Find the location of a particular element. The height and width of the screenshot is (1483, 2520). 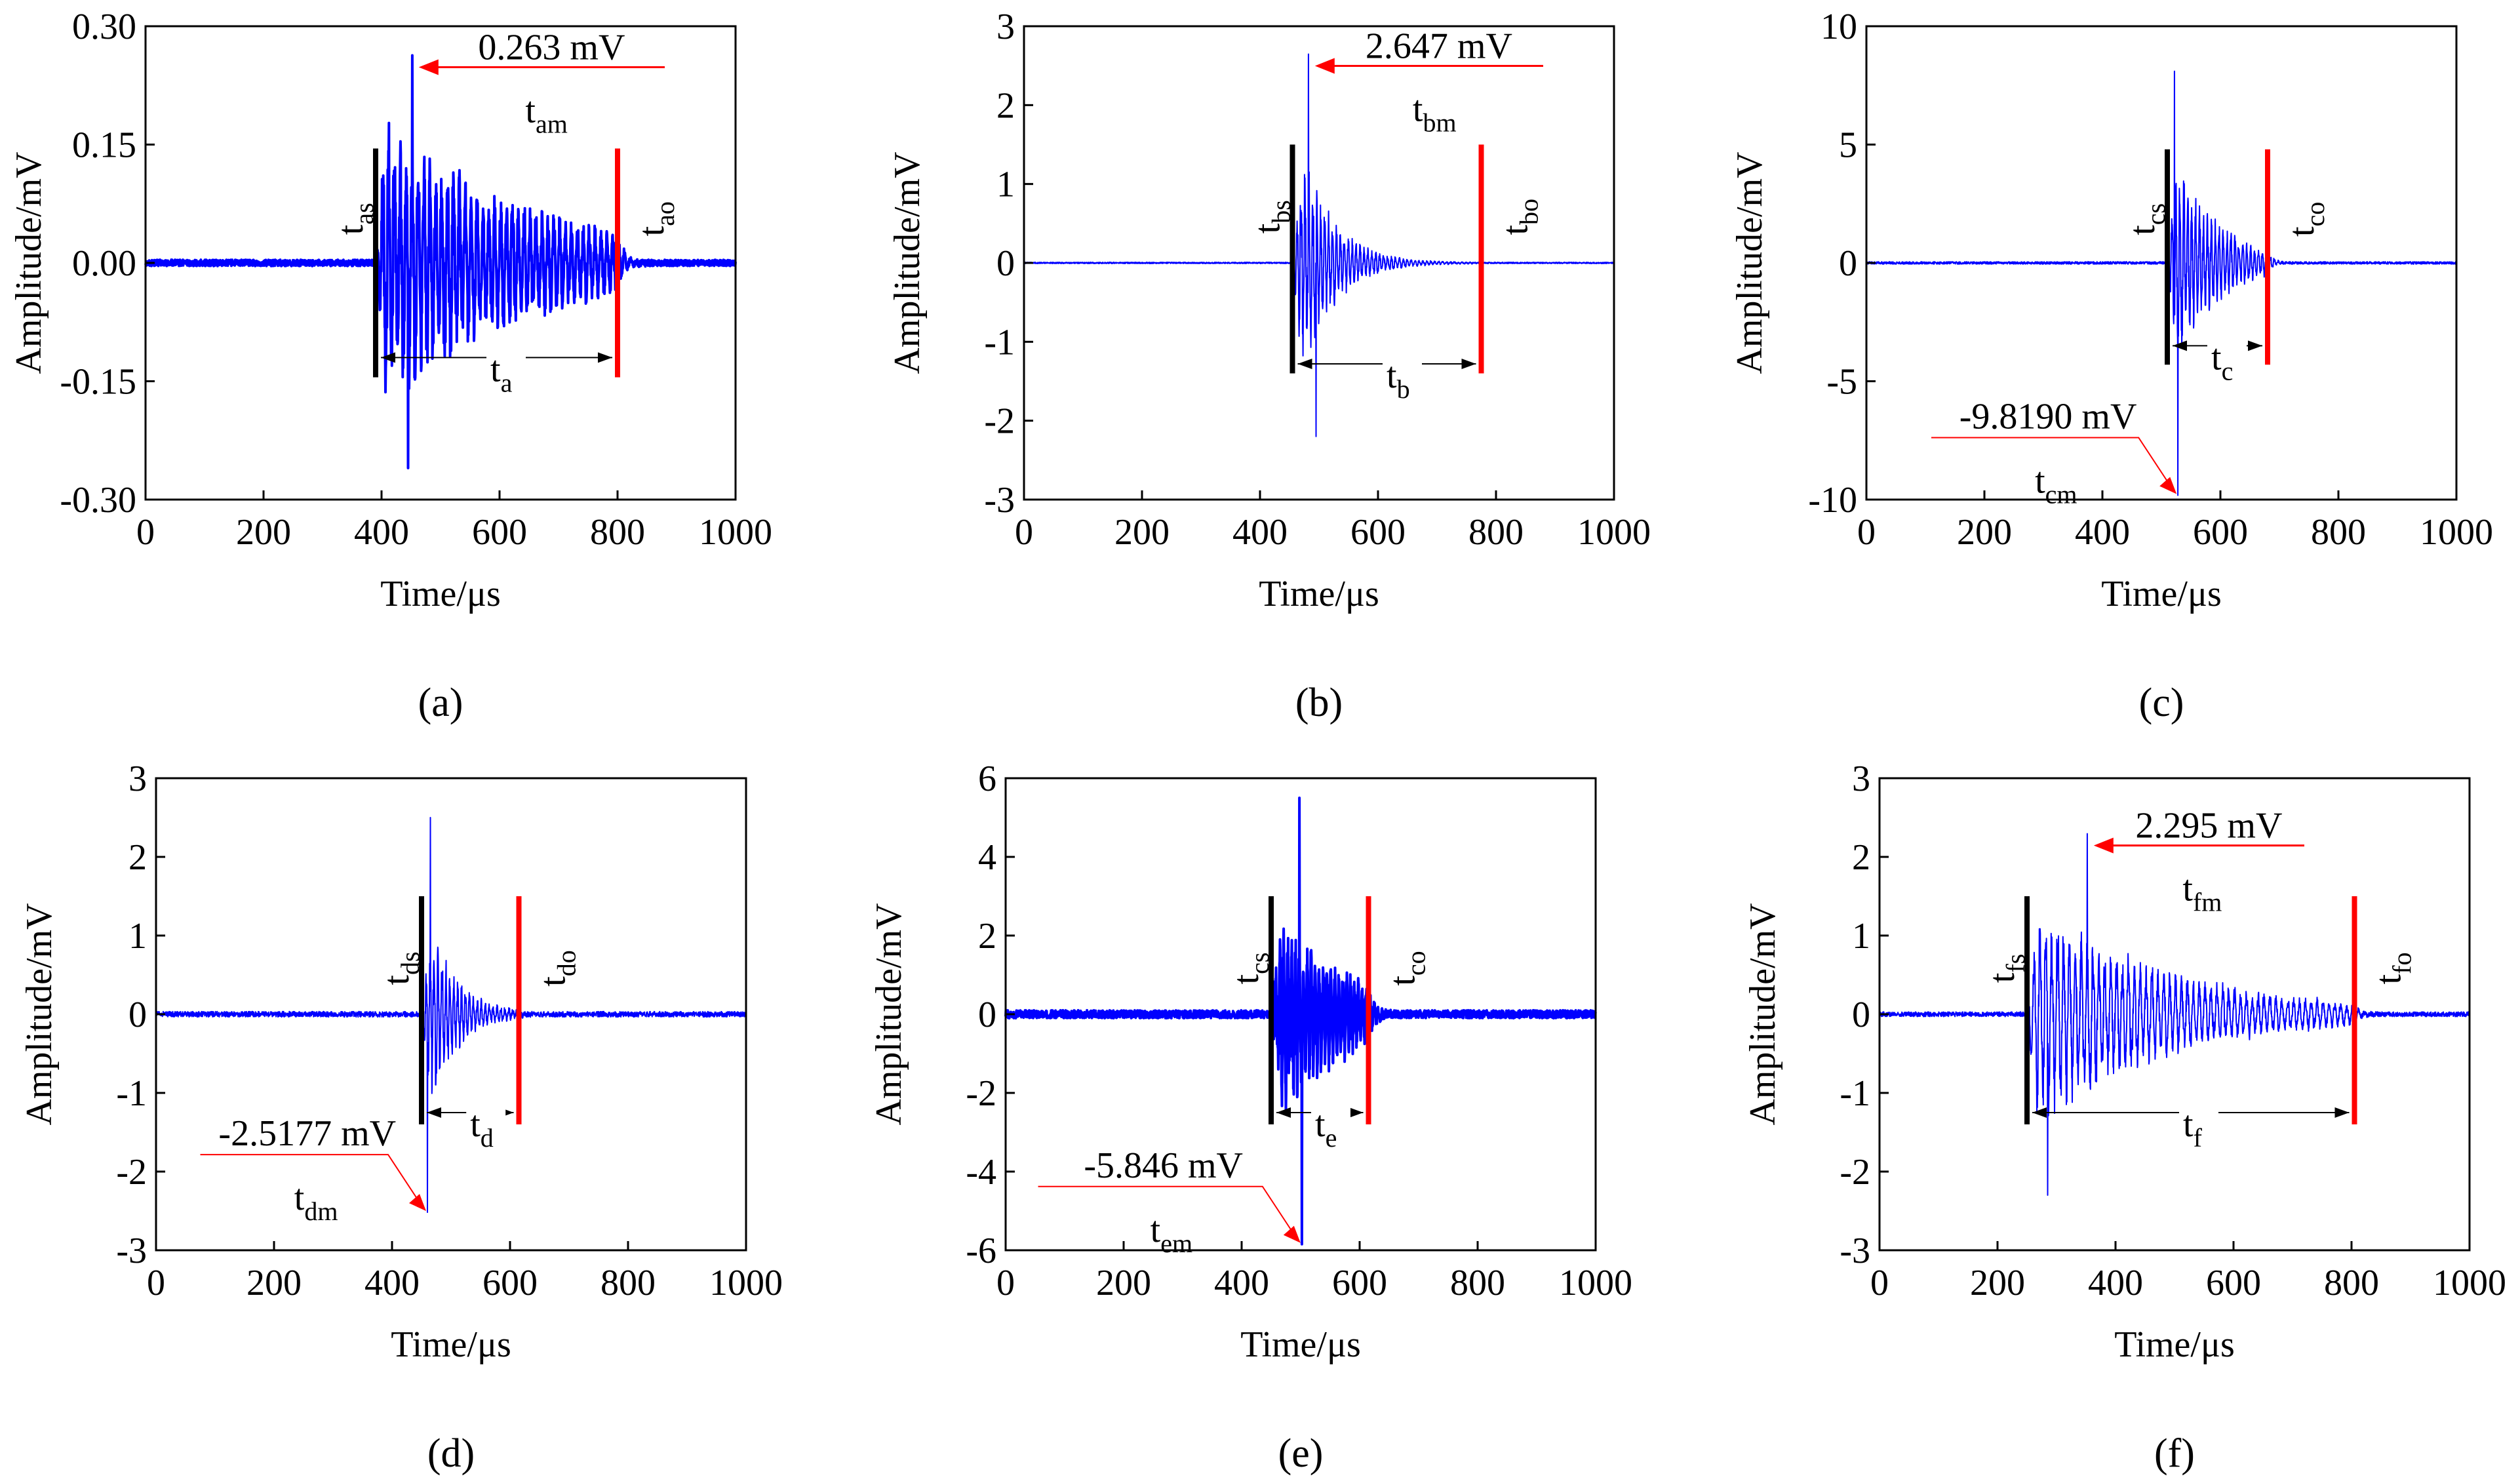

panel-label: (f) is located at coordinates (2174, 1453).